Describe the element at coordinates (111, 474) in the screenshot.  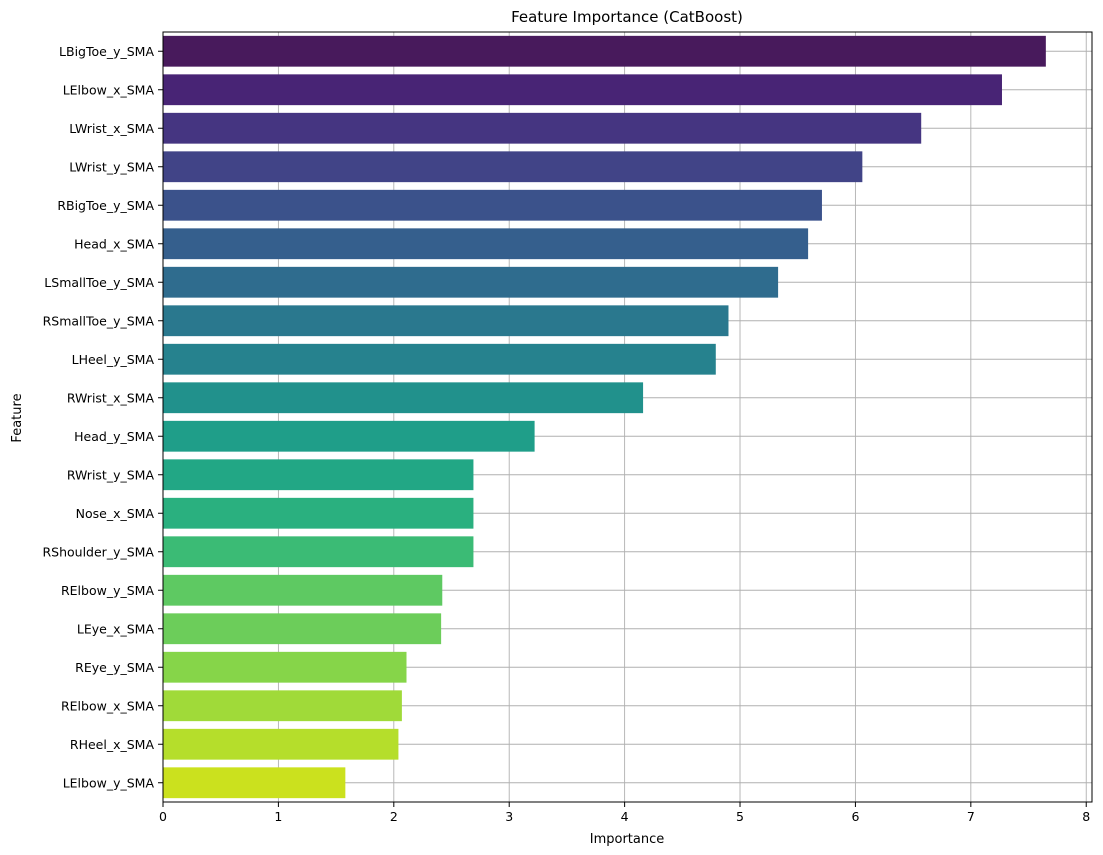
I see `y-tick-label: RWrist_y_SMA` at that location.